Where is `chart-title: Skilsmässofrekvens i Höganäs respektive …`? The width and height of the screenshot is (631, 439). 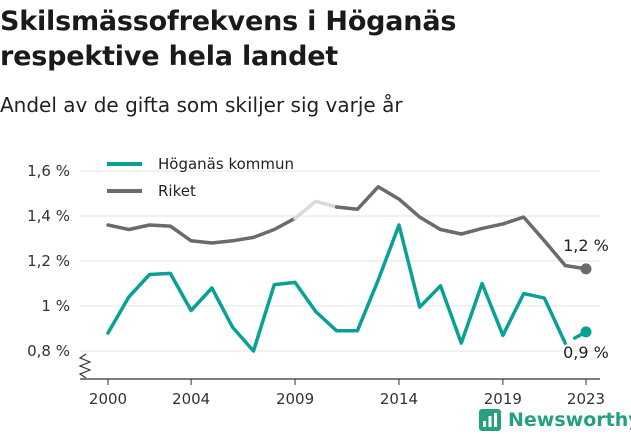
chart-title: Skilsmässofrekvens i Höganäs respektive … is located at coordinates (228, 39).